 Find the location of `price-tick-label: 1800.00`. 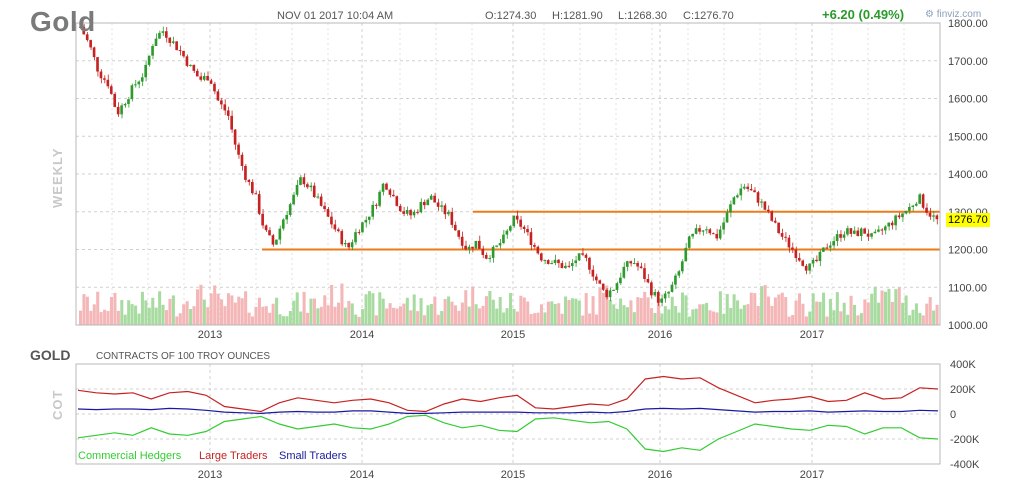

price-tick-label: 1800.00 is located at coordinates (968, 24).